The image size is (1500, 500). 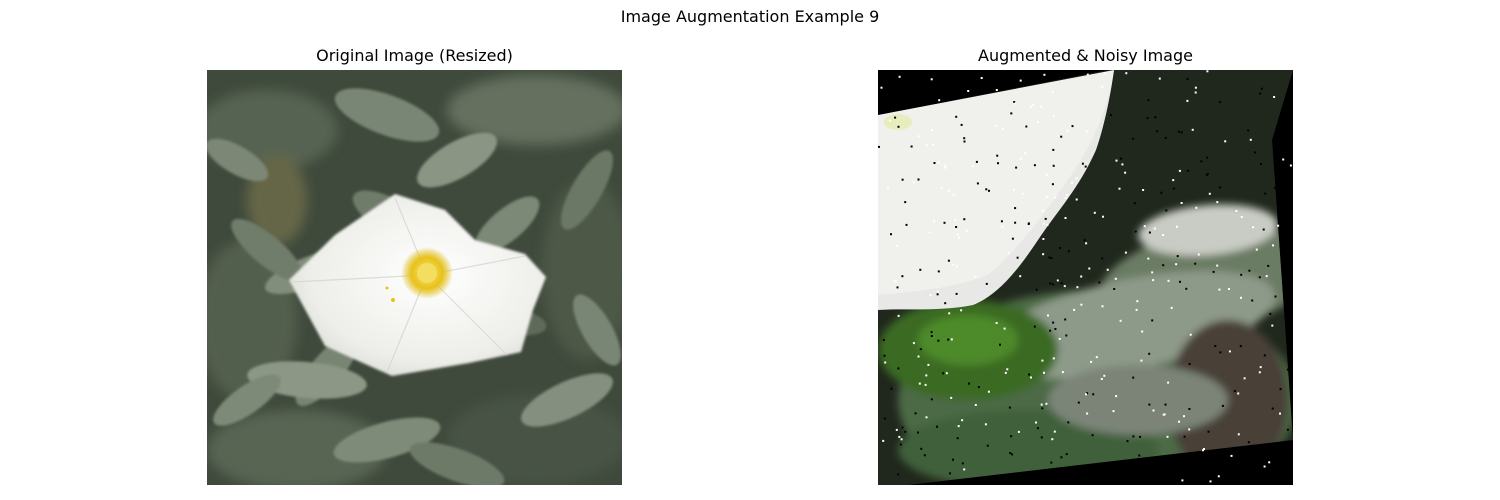 I want to click on original-image-title: Original Image (Resized), so click(x=414, y=55).